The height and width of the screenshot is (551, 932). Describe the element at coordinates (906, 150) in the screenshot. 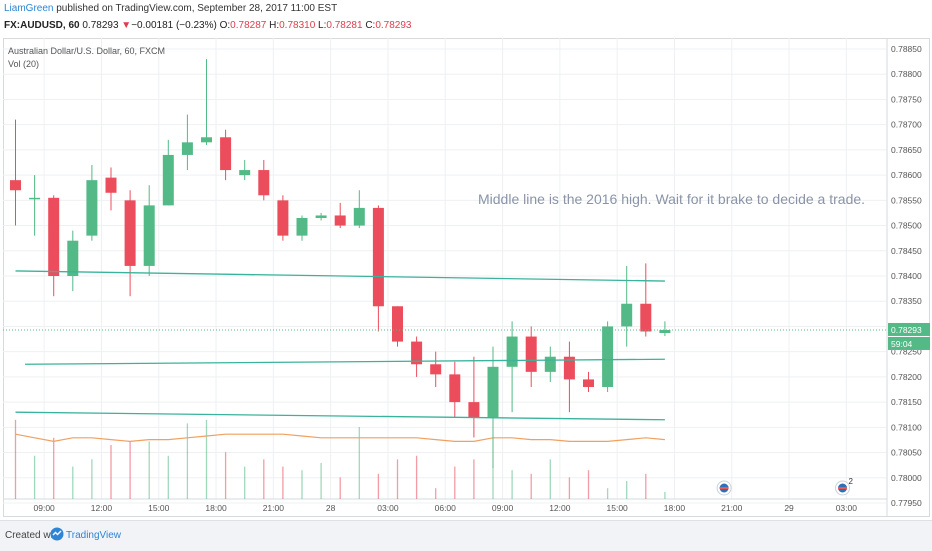

I see `price-tick-label: 0.78650` at that location.